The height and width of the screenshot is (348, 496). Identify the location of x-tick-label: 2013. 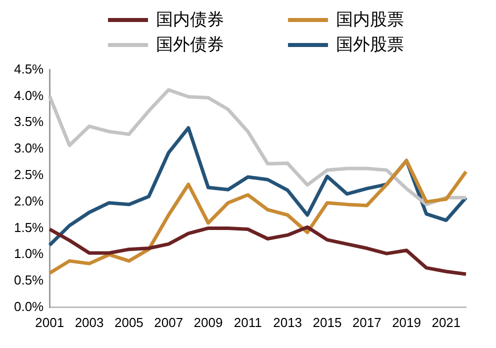
(287, 322).